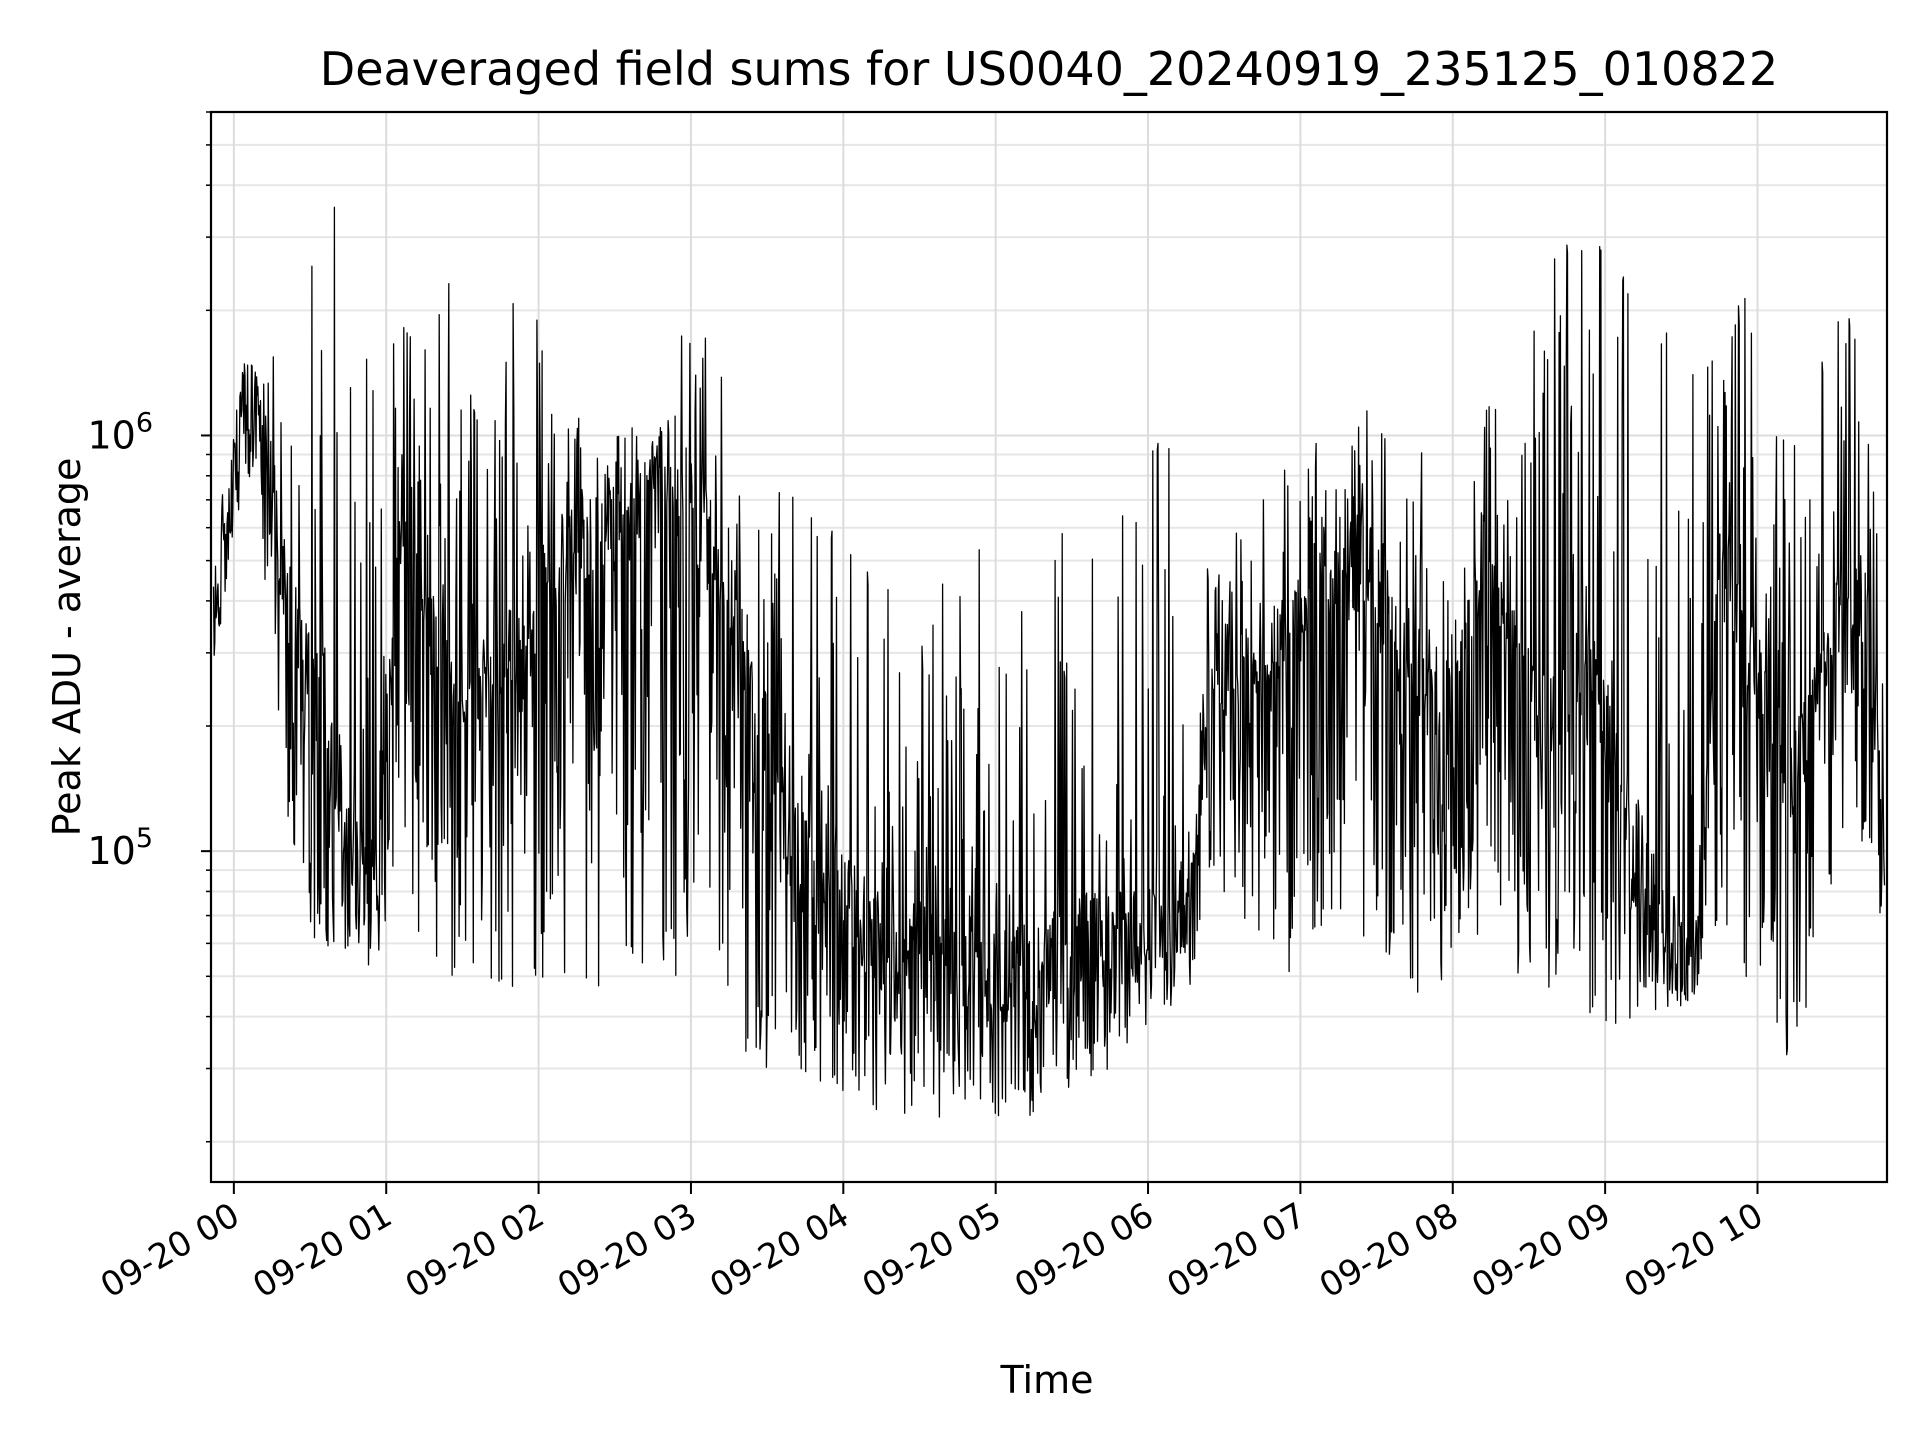 The width and height of the screenshot is (1920, 1440). What do you see at coordinates (144, 838) in the screenshot?
I see `y-tick-exponent: 5` at bounding box center [144, 838].